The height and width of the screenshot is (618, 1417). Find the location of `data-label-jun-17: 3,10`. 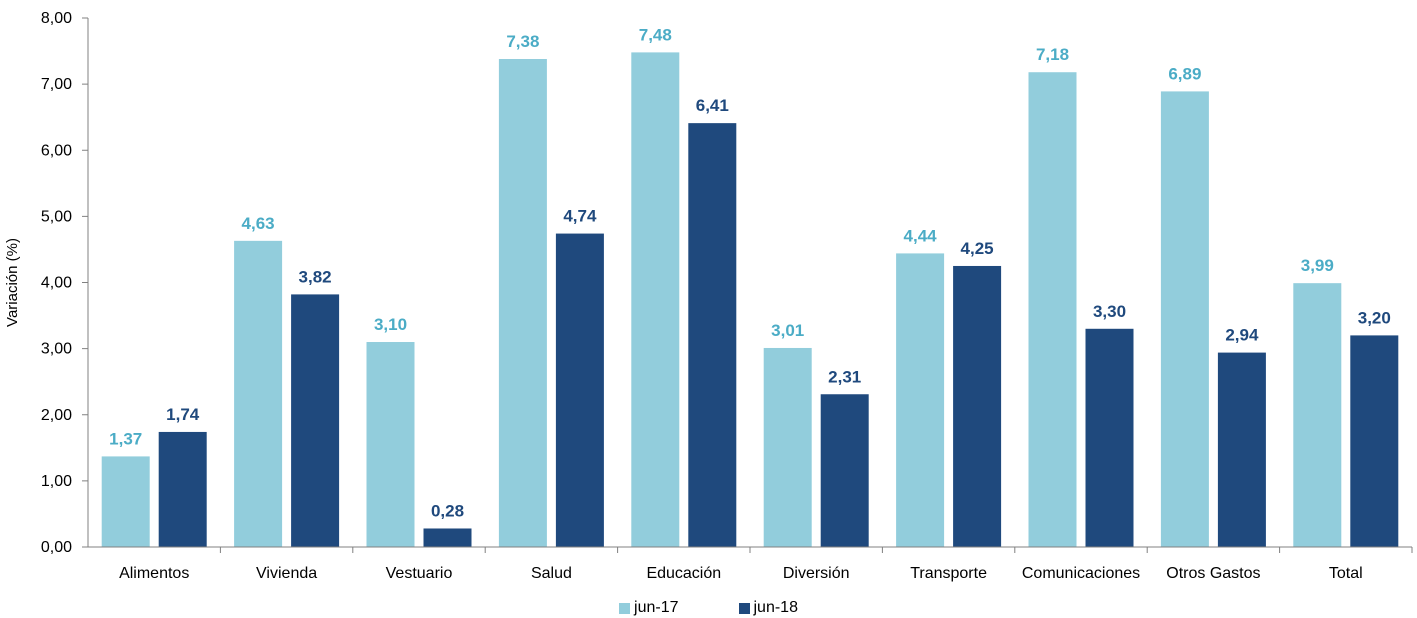

data-label-jun-17: 3,10 is located at coordinates (390, 324).